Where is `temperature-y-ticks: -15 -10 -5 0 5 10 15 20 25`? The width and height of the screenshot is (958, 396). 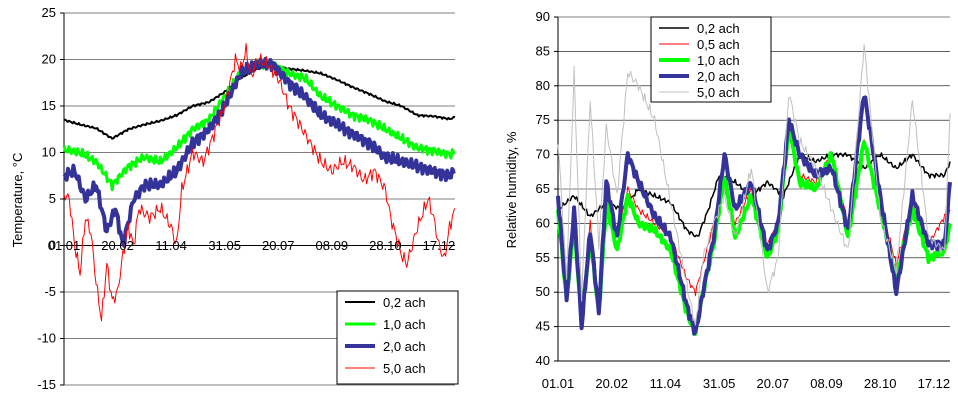
temperature-y-ticks: -15 -10 -5 0 5 10 15 20 25 is located at coordinates (50, 198).